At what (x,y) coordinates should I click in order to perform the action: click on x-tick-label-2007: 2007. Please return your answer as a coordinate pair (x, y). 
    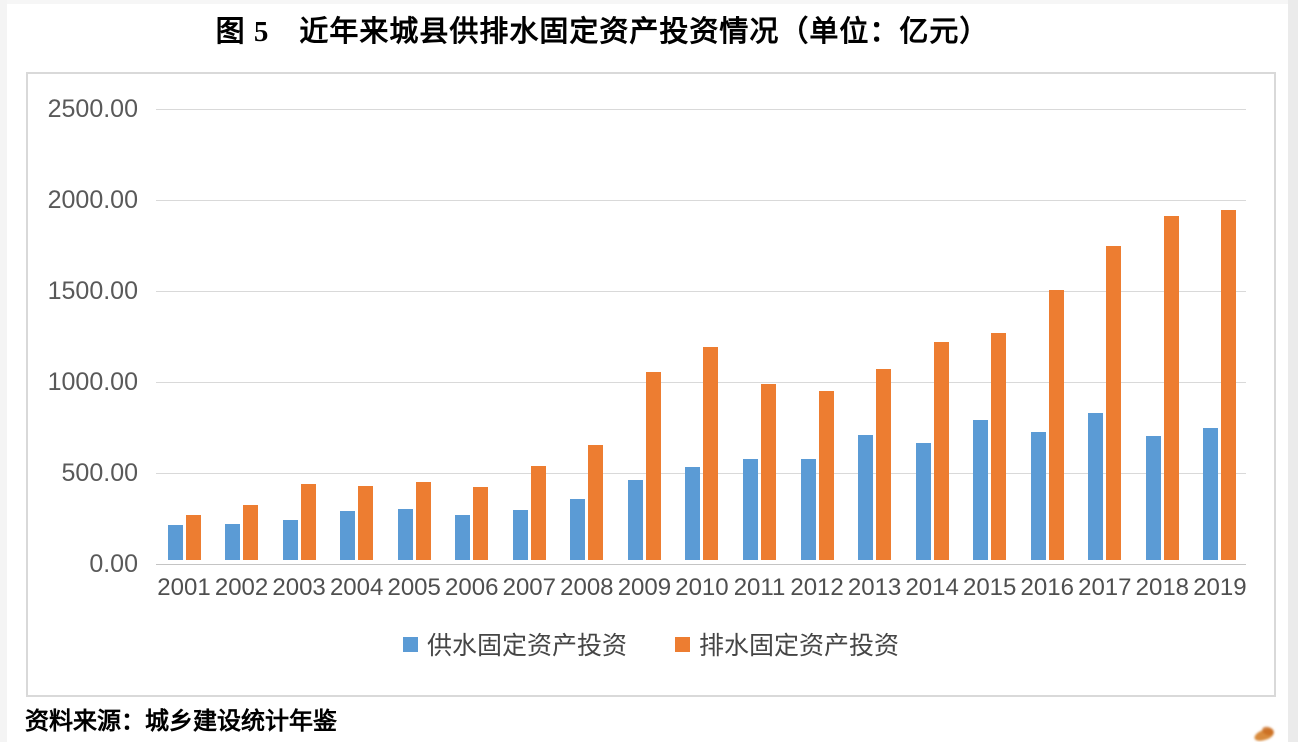
    Looking at the image, I should click on (529, 587).